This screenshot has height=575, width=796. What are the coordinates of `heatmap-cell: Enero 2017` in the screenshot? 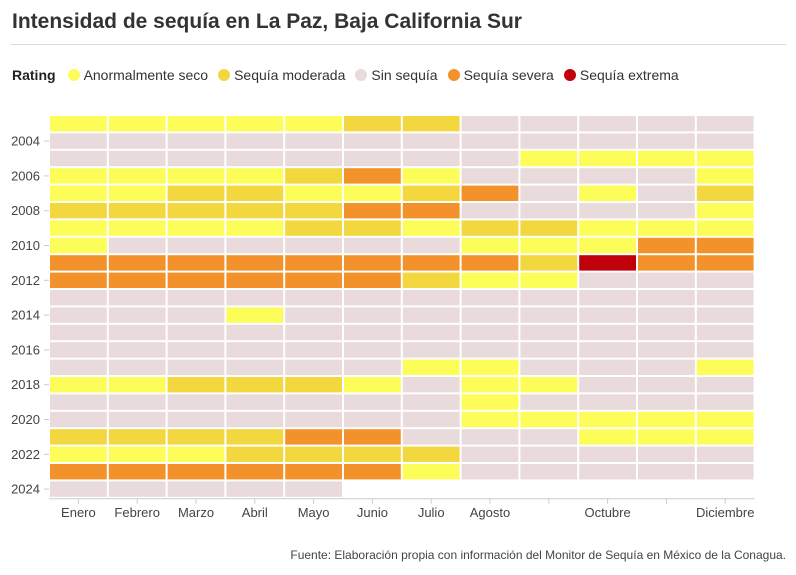 It's located at (78, 367).